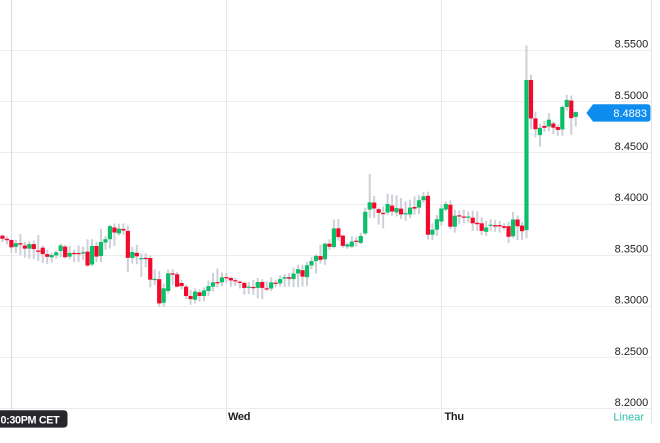  What do you see at coordinates (628, 417) in the screenshot?
I see `svg-text: Linear` at bounding box center [628, 417].